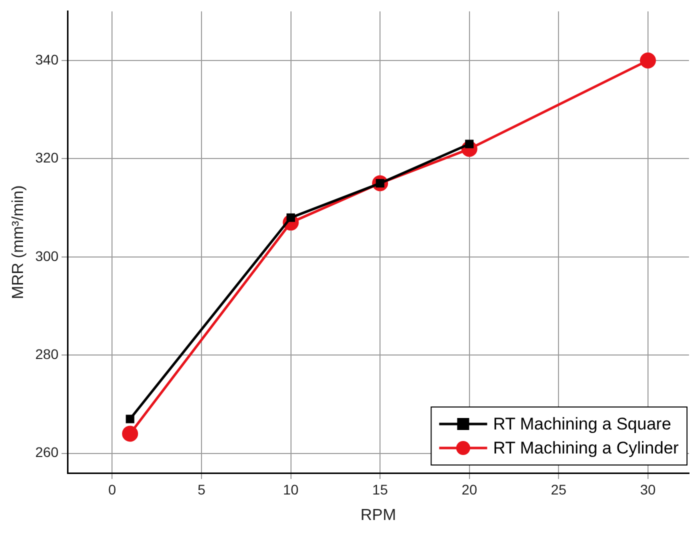  I want to click on y-axis-title: MRR (mm³/min), so click(19, 242).